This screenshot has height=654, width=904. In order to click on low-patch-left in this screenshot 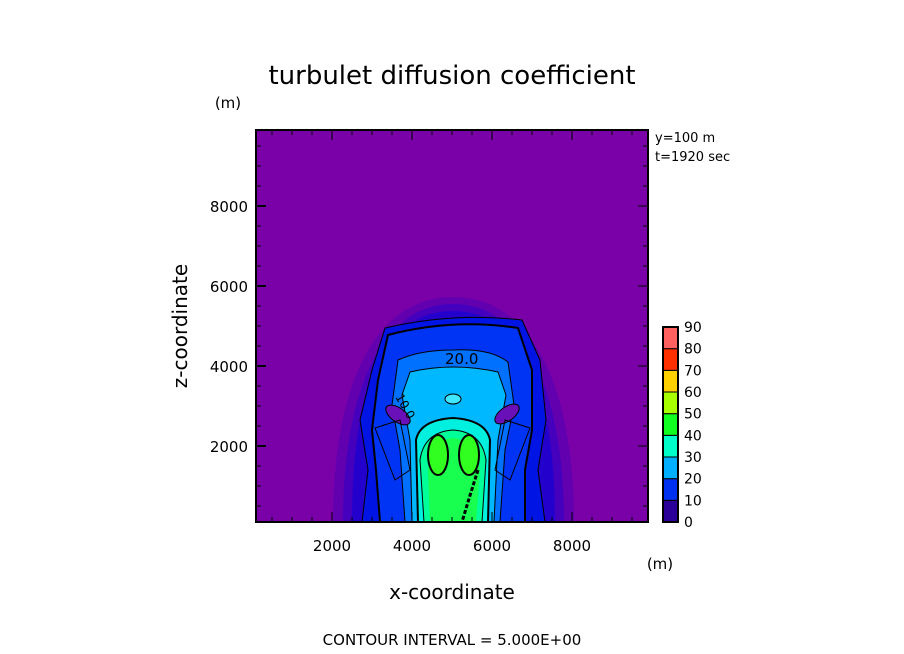, I will do `click(398, 415)`.